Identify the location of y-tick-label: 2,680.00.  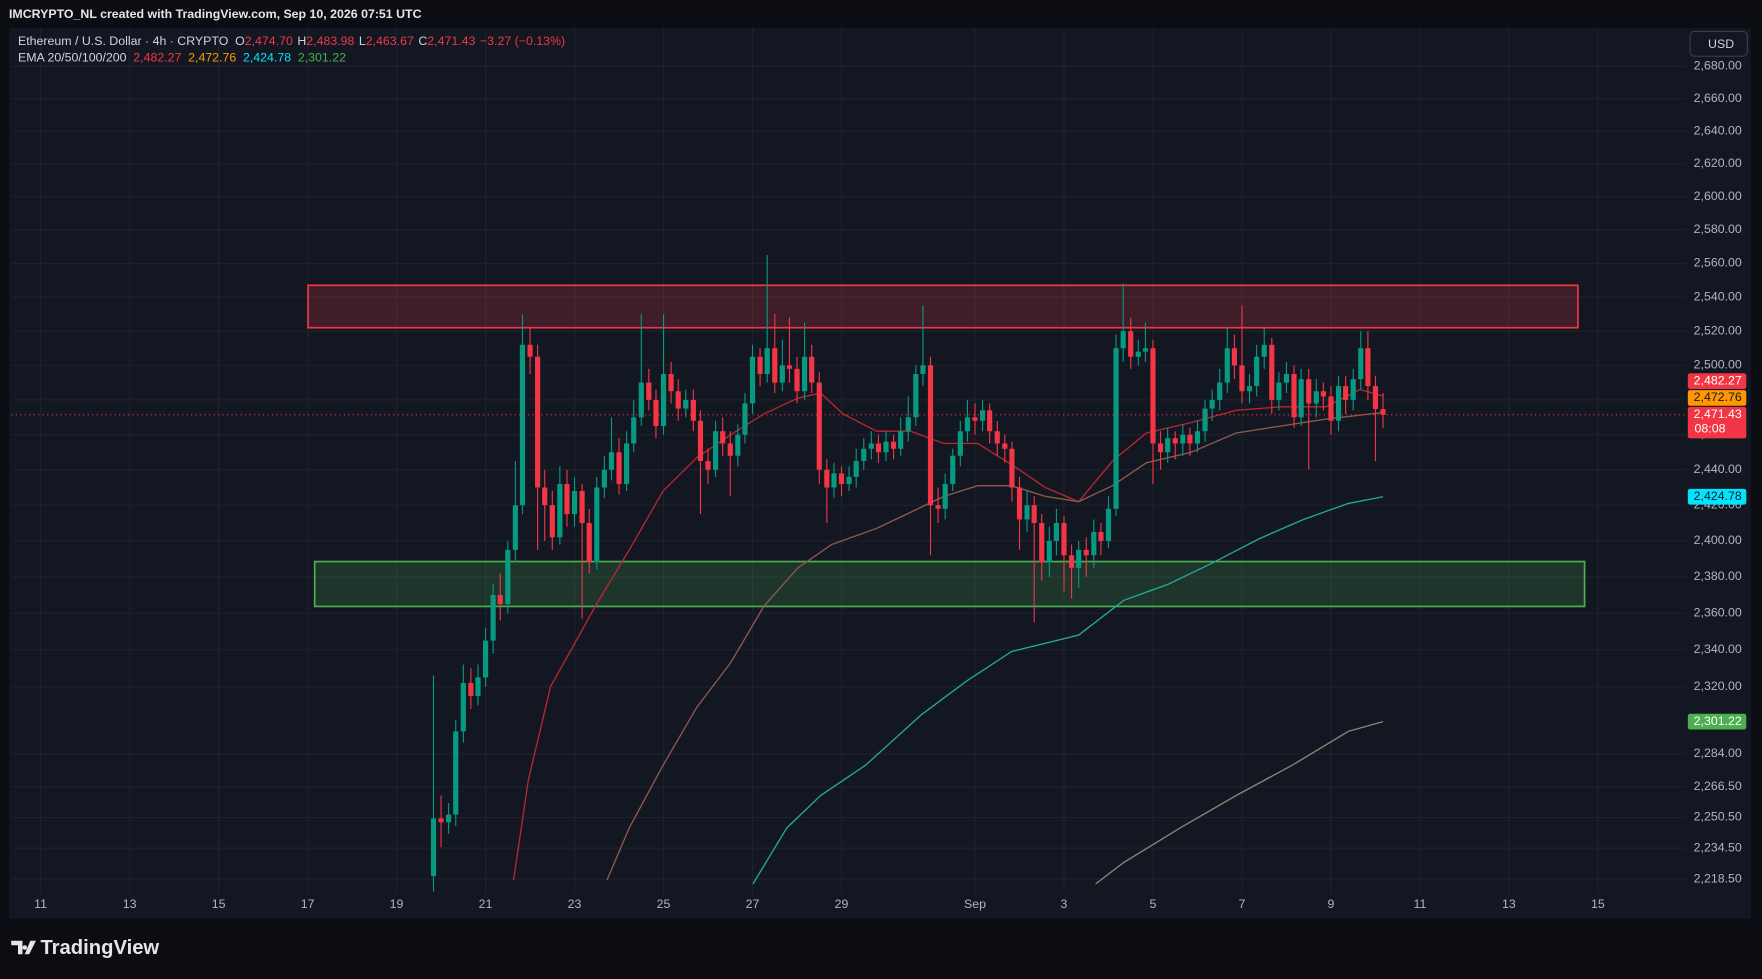
(1718, 66).